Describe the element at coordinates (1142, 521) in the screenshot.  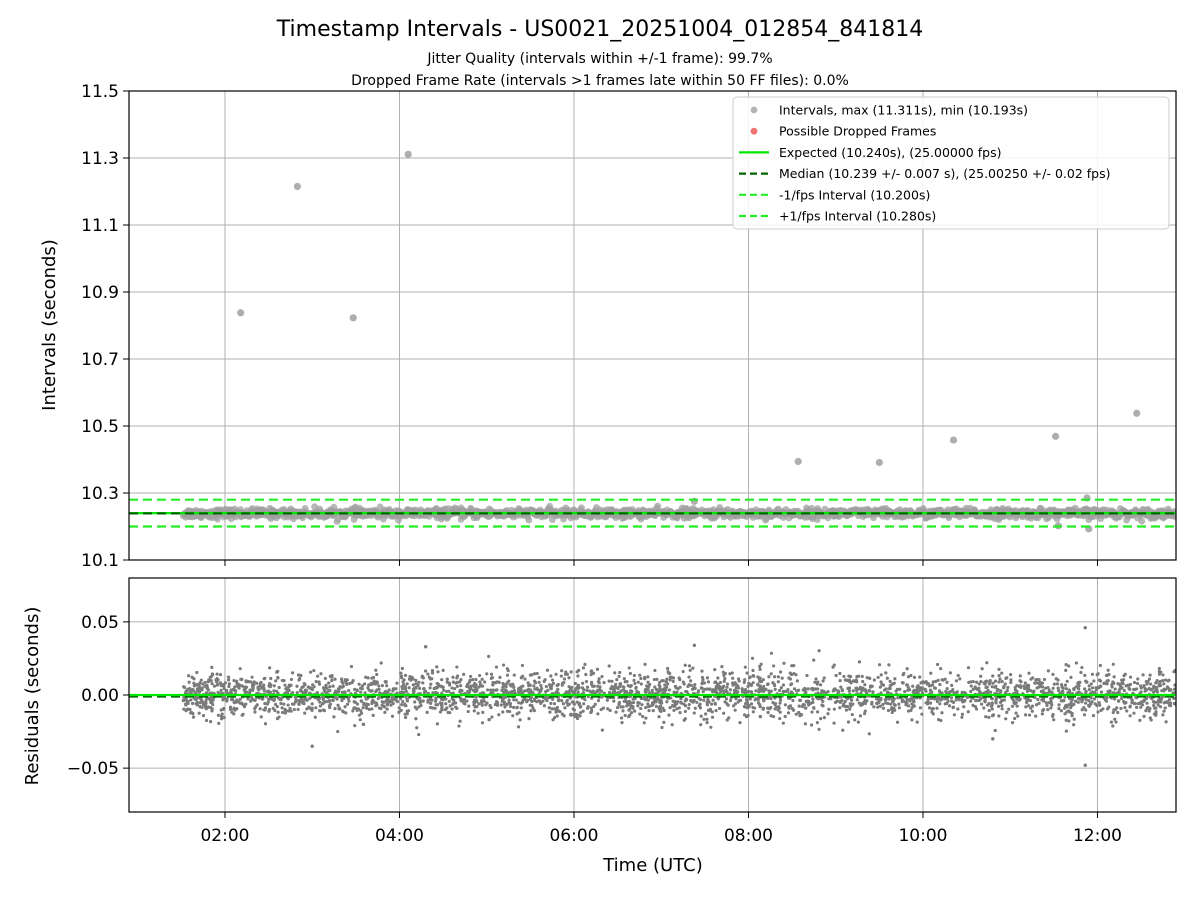
I see `interval-point` at that location.